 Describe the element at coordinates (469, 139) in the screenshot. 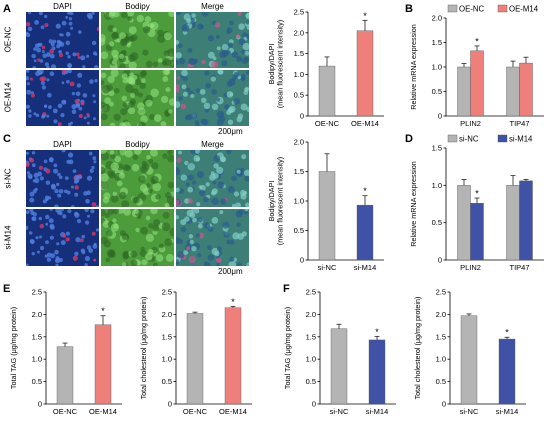

I see `legend-label: si-NC` at that location.